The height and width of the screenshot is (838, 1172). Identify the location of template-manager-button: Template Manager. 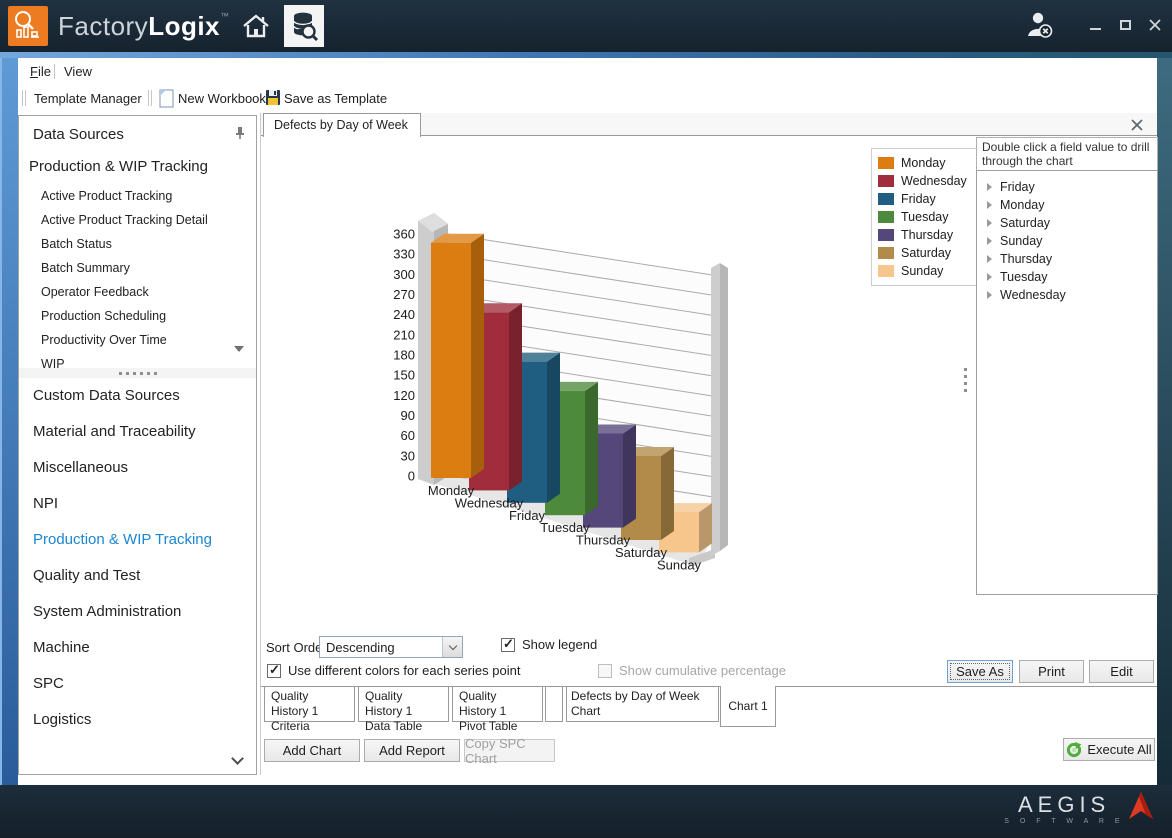
(88, 98).